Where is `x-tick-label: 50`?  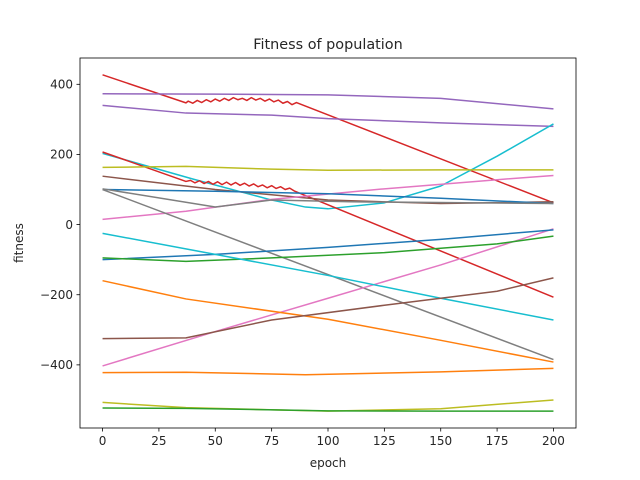 x-tick-label: 50 is located at coordinates (215, 441).